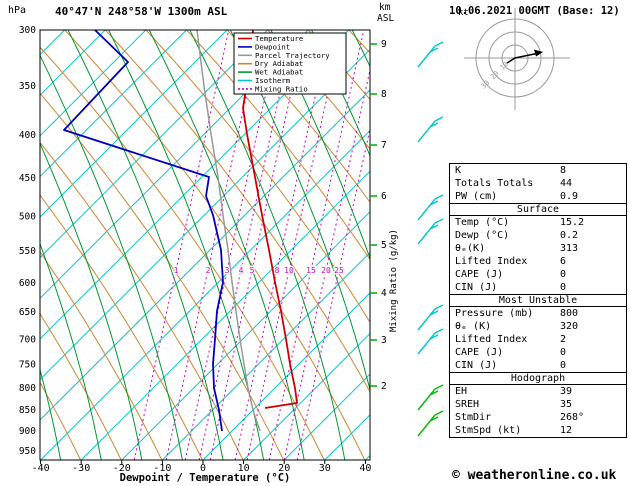  What do you see at coordinates (538, 326) in the screenshot?
I see `table-row: θₑ (K) 320` at bounding box center [538, 326].